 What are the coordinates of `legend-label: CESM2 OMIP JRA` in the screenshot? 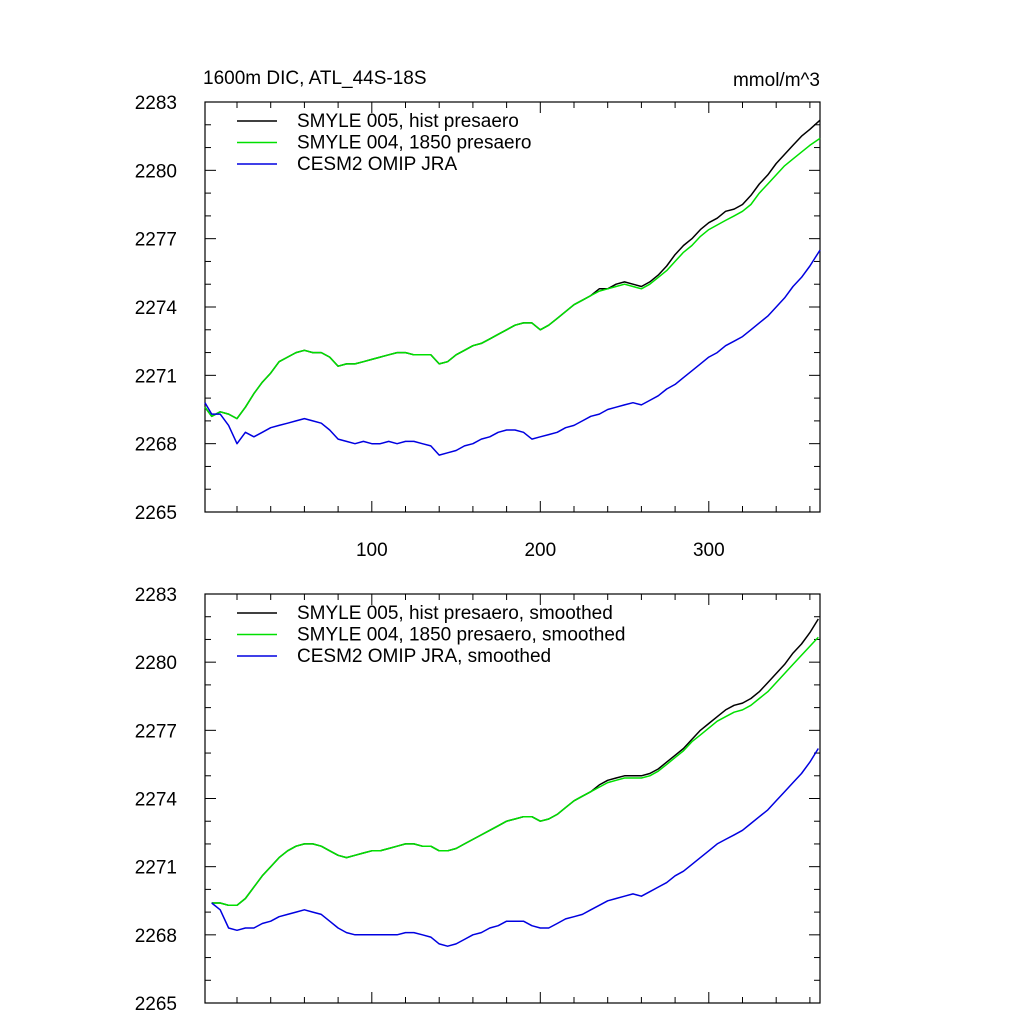 It's located at (377, 164).